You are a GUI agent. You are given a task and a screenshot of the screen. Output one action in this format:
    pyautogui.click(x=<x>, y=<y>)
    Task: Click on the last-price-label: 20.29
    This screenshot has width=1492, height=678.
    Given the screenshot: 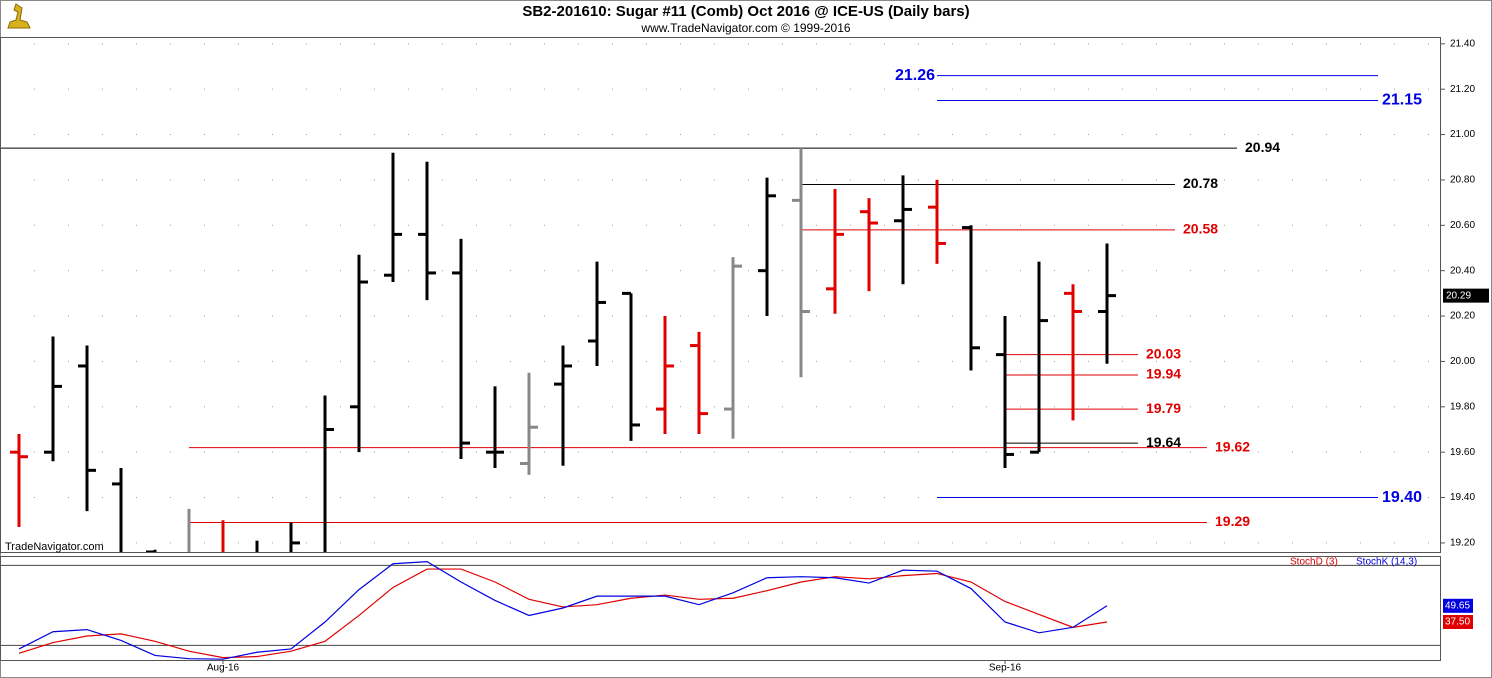 What is the action you would take?
    pyautogui.click(x=1458, y=295)
    